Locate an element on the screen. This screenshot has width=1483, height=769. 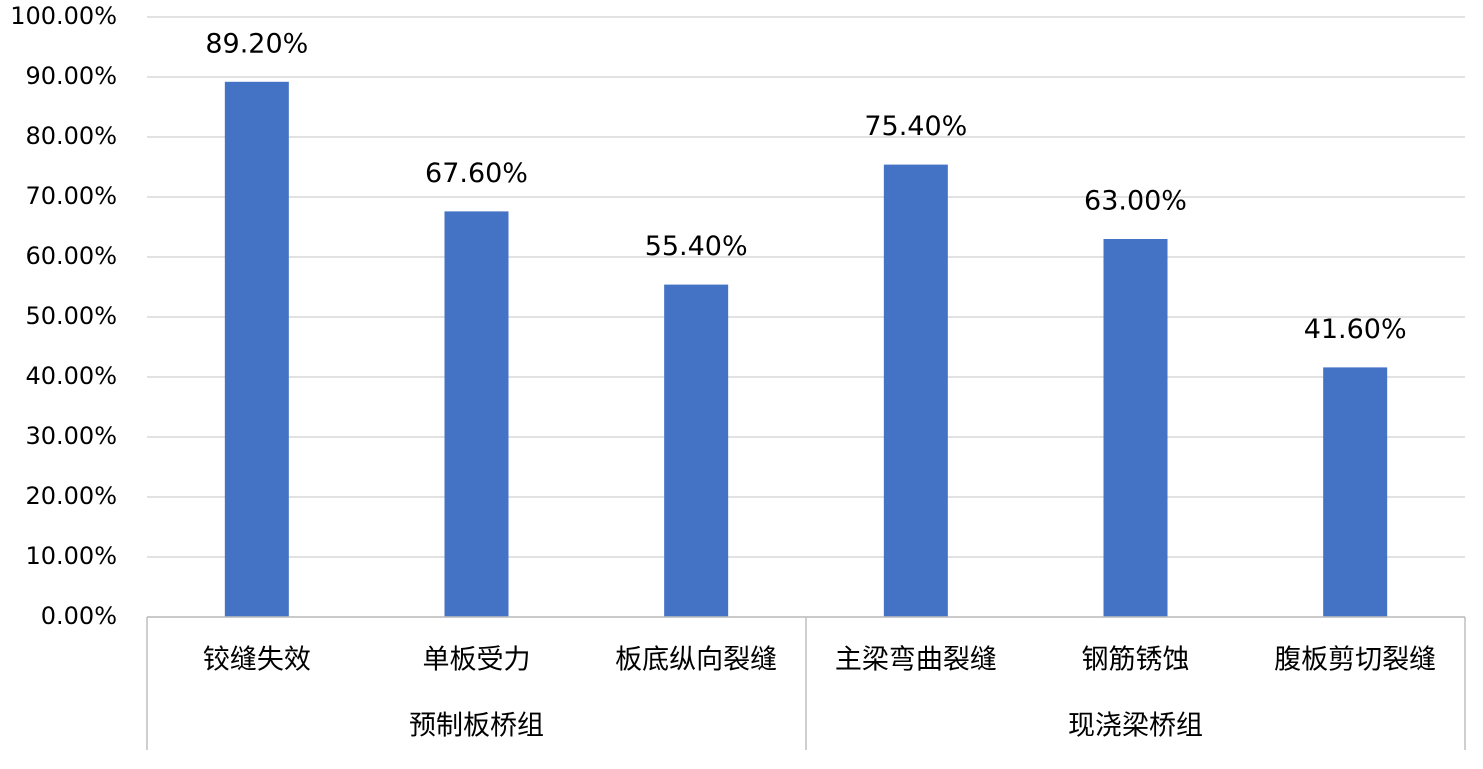
y-tick-label: 90.00% is located at coordinates (71, 76).